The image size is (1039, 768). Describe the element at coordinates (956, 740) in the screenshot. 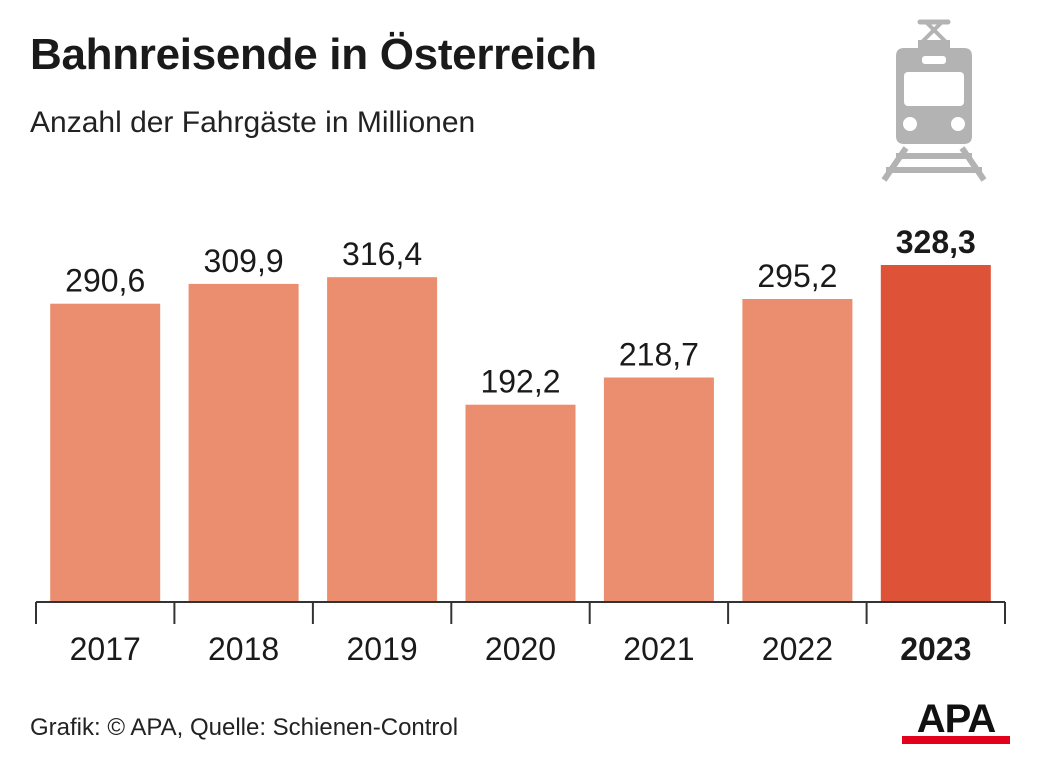

I see `apa-logo-bar` at that location.